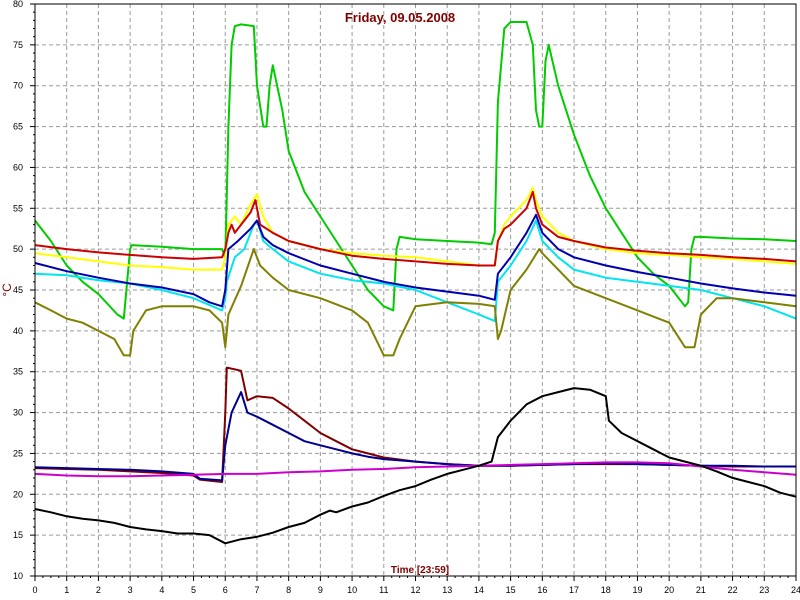 This screenshot has height=600, width=800. What do you see at coordinates (320, 590) in the screenshot?
I see `x-tick-label: 9` at bounding box center [320, 590].